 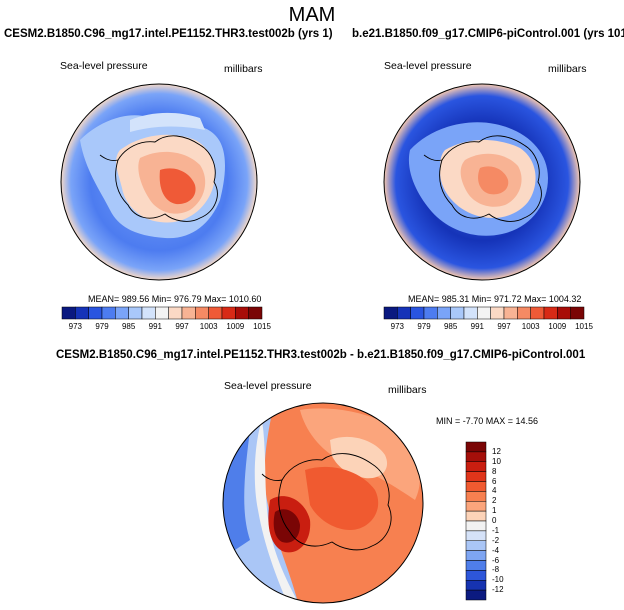 I want to click on panel3-stats: MIN = -7.70 MAX = 14.56, so click(x=487, y=421).